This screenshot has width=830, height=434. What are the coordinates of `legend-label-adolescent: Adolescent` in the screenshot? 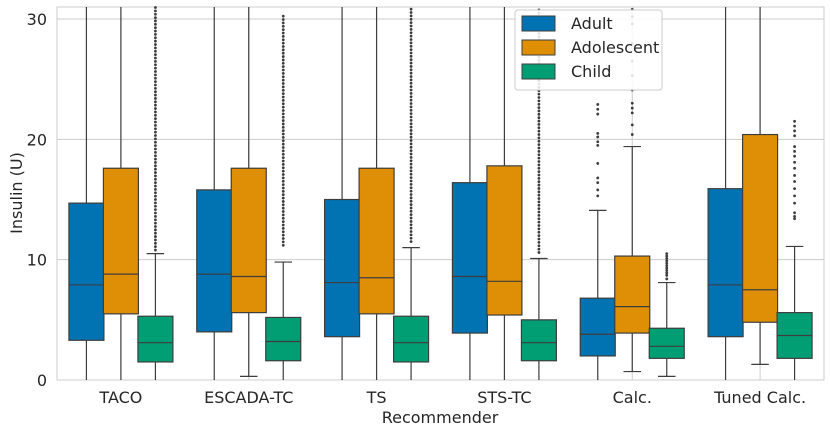 It's located at (615, 47).